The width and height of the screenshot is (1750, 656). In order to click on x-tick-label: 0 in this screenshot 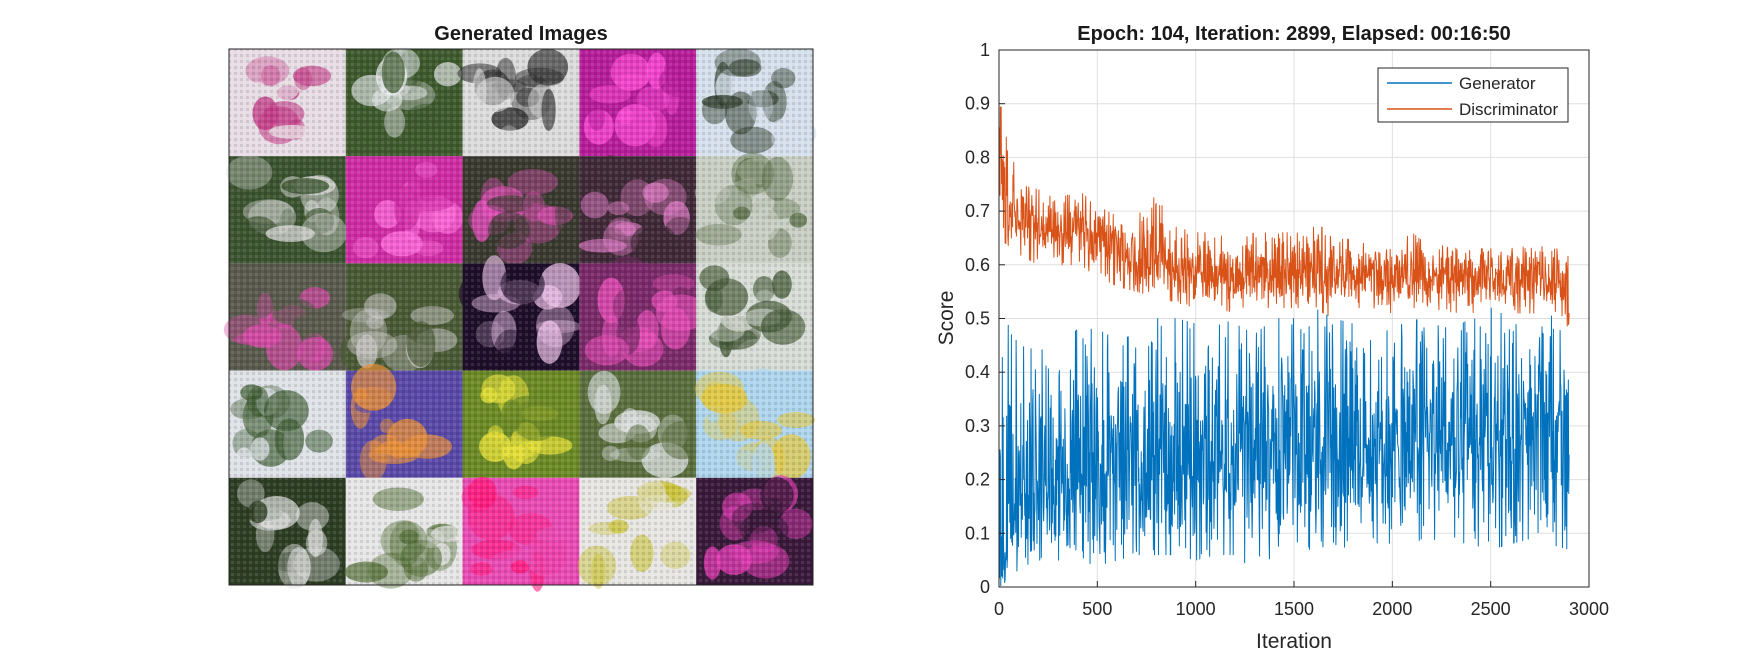, I will do `click(999, 609)`.